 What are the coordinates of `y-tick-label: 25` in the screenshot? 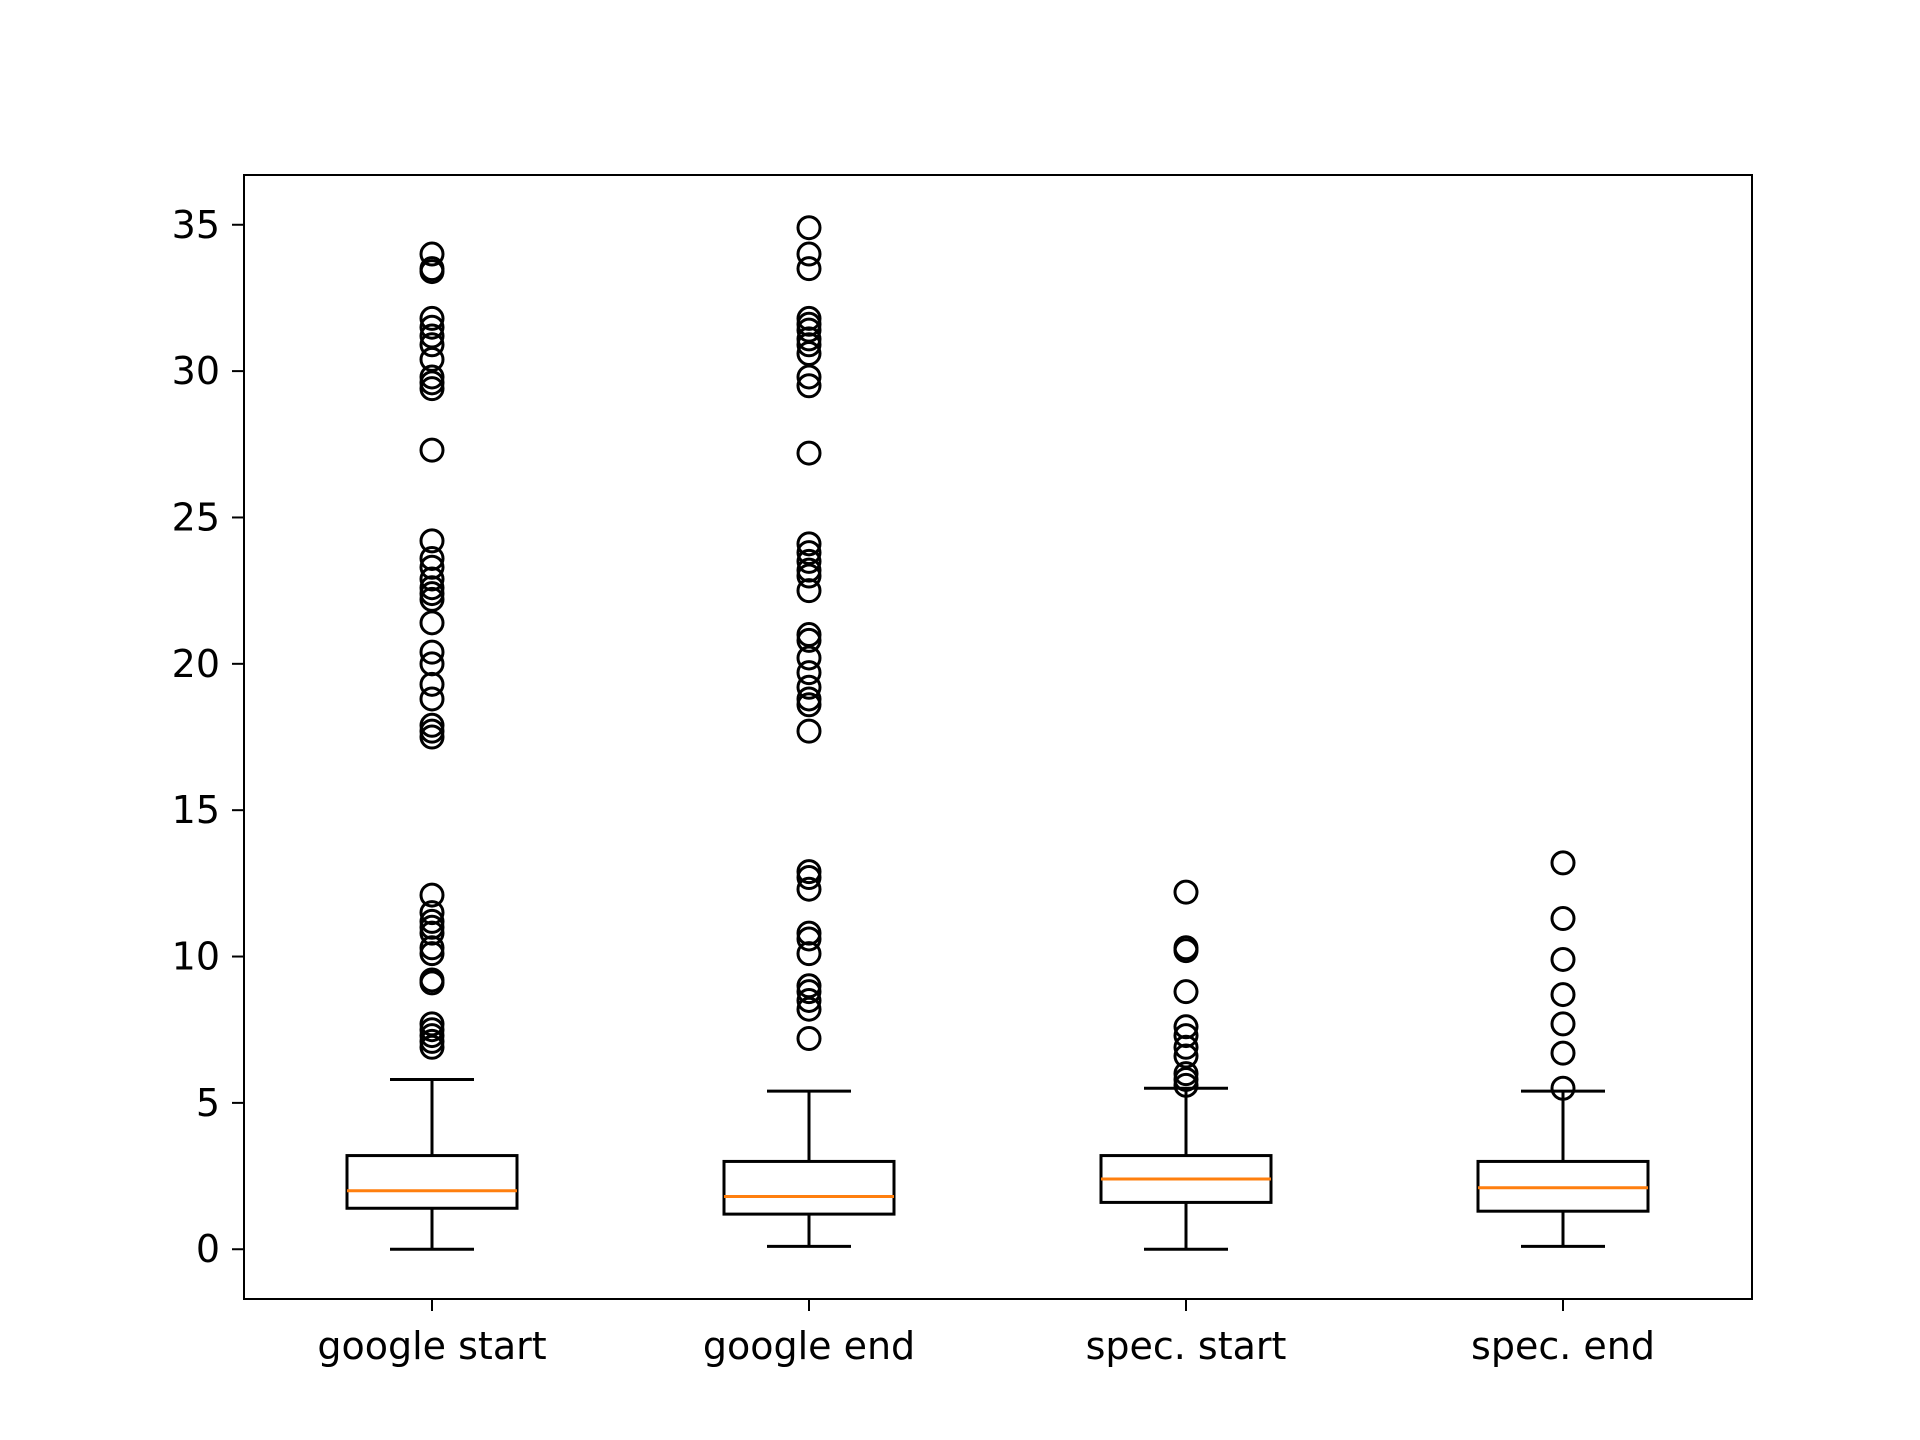 It's located at (196, 517).